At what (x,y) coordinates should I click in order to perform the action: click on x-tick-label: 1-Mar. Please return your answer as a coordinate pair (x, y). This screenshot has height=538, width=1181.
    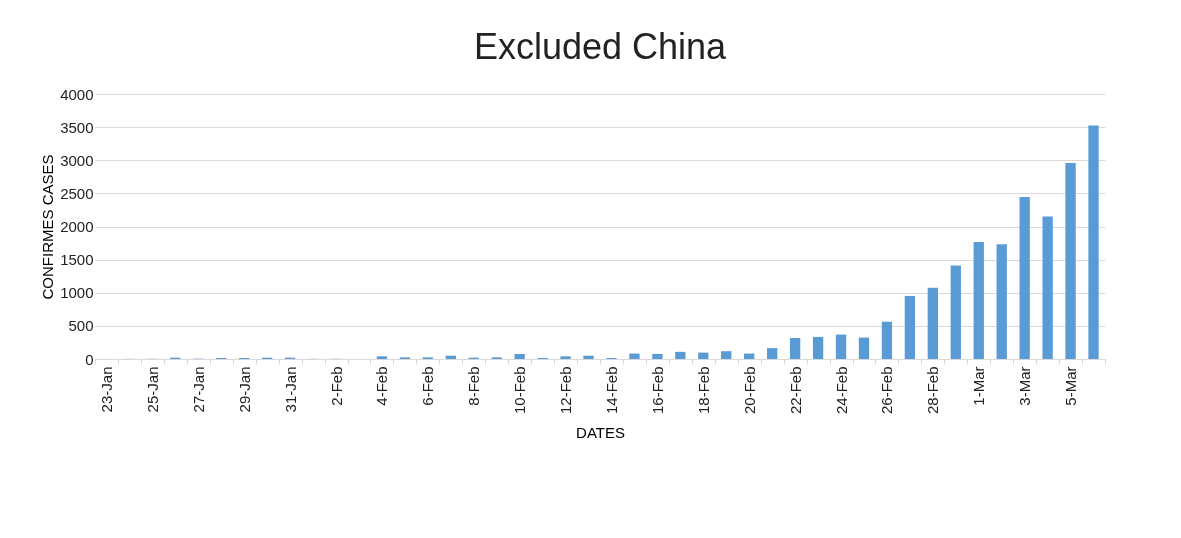
    Looking at the image, I should click on (979, 386).